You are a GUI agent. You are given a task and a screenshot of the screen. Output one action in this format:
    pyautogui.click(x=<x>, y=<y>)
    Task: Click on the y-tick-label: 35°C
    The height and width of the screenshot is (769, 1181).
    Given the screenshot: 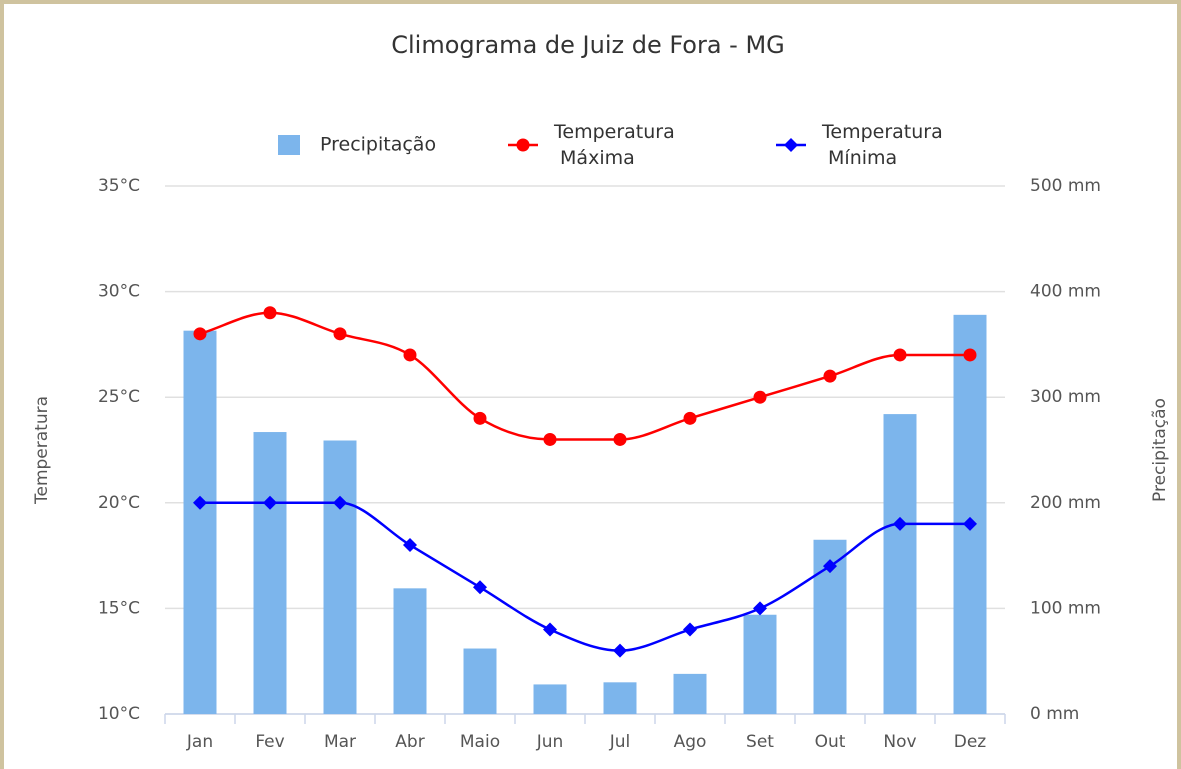 What is the action you would take?
    pyautogui.click(x=119, y=186)
    